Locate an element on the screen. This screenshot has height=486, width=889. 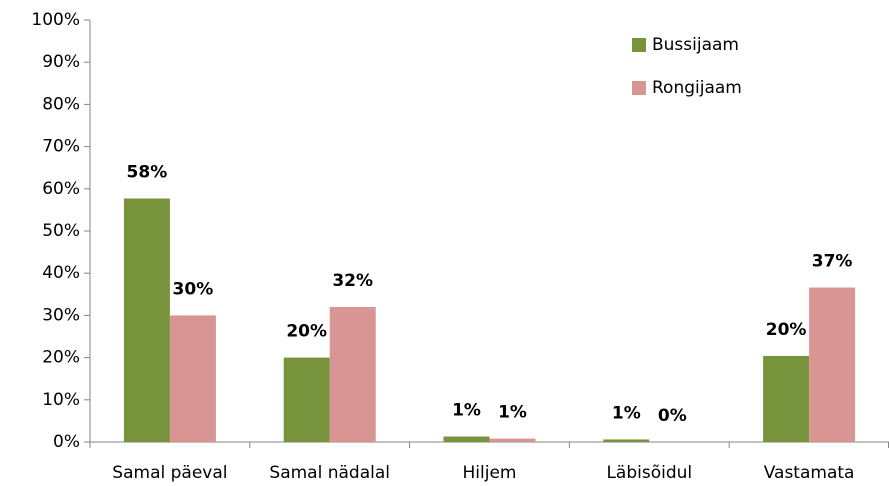
legend-label: Rongijaam is located at coordinates (697, 88).